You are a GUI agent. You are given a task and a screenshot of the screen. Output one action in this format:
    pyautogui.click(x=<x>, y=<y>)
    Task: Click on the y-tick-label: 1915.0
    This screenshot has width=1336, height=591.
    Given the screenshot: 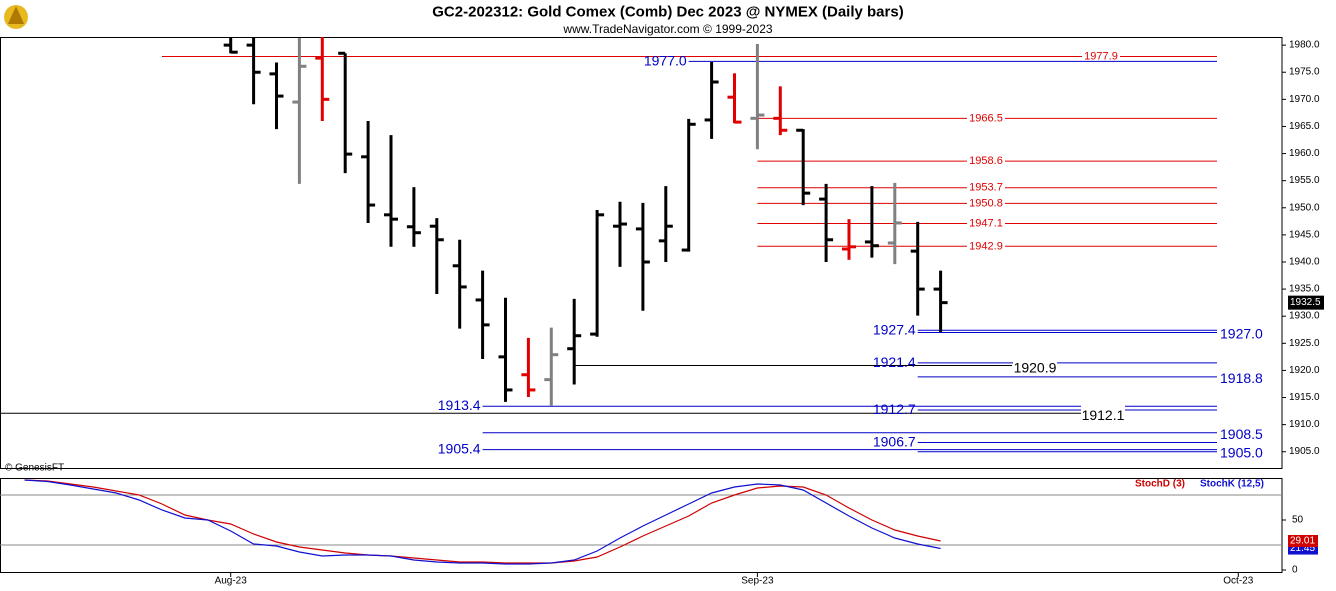 What is the action you would take?
    pyautogui.click(x=1304, y=397)
    